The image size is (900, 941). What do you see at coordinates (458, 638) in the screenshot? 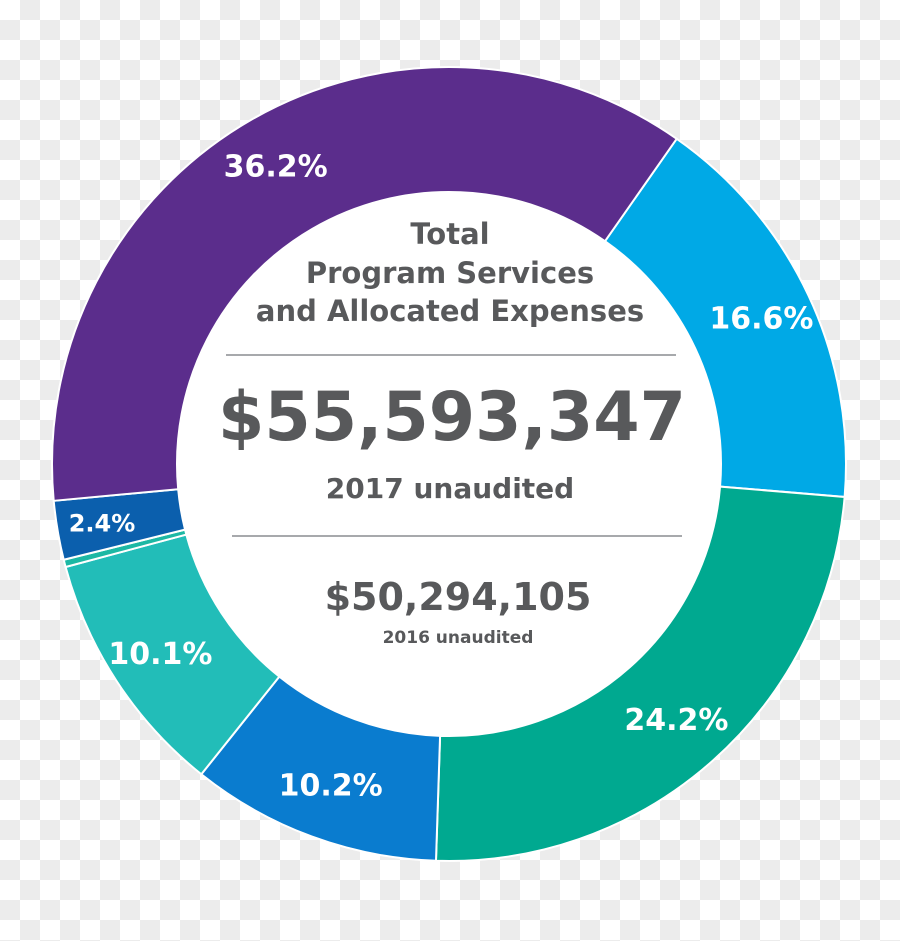
I see `total-2016-note: 2016 unaudited` at bounding box center [458, 638].